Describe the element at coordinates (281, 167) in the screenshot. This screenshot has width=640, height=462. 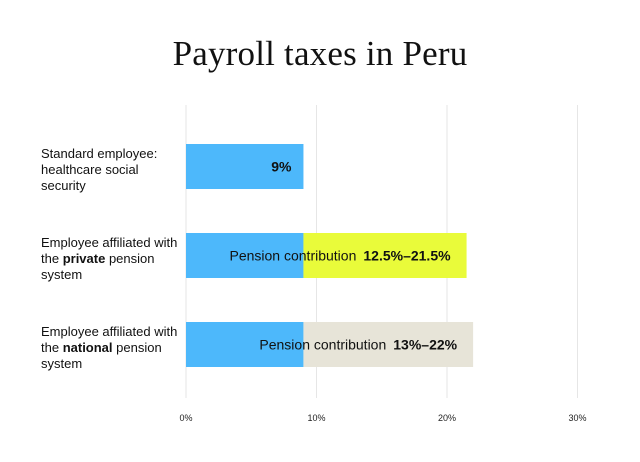
I see `data-label: 9%` at that location.